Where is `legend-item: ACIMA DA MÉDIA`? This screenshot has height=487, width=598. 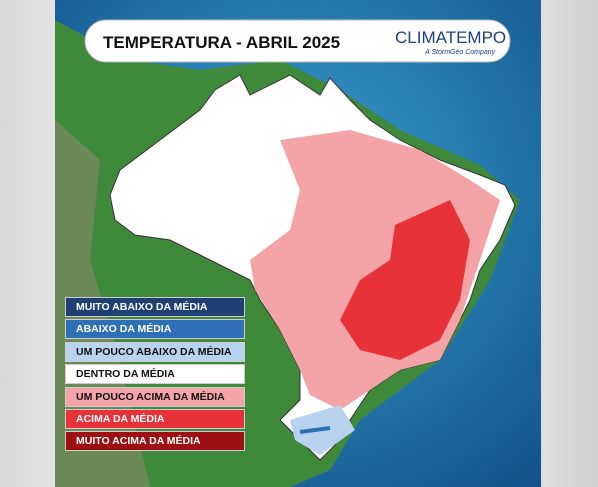
legend-item: ACIMA DA MÉDIA is located at coordinates (155, 418).